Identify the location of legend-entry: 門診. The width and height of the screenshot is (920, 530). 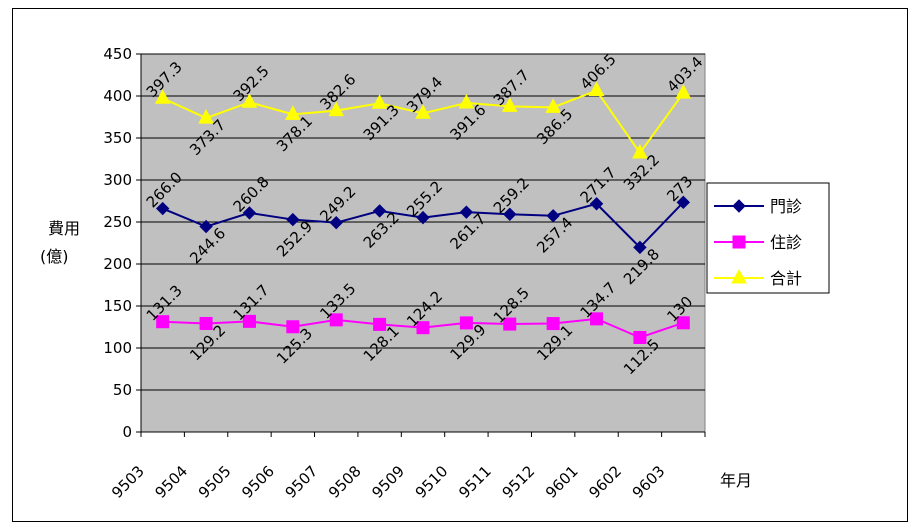
(786, 206).